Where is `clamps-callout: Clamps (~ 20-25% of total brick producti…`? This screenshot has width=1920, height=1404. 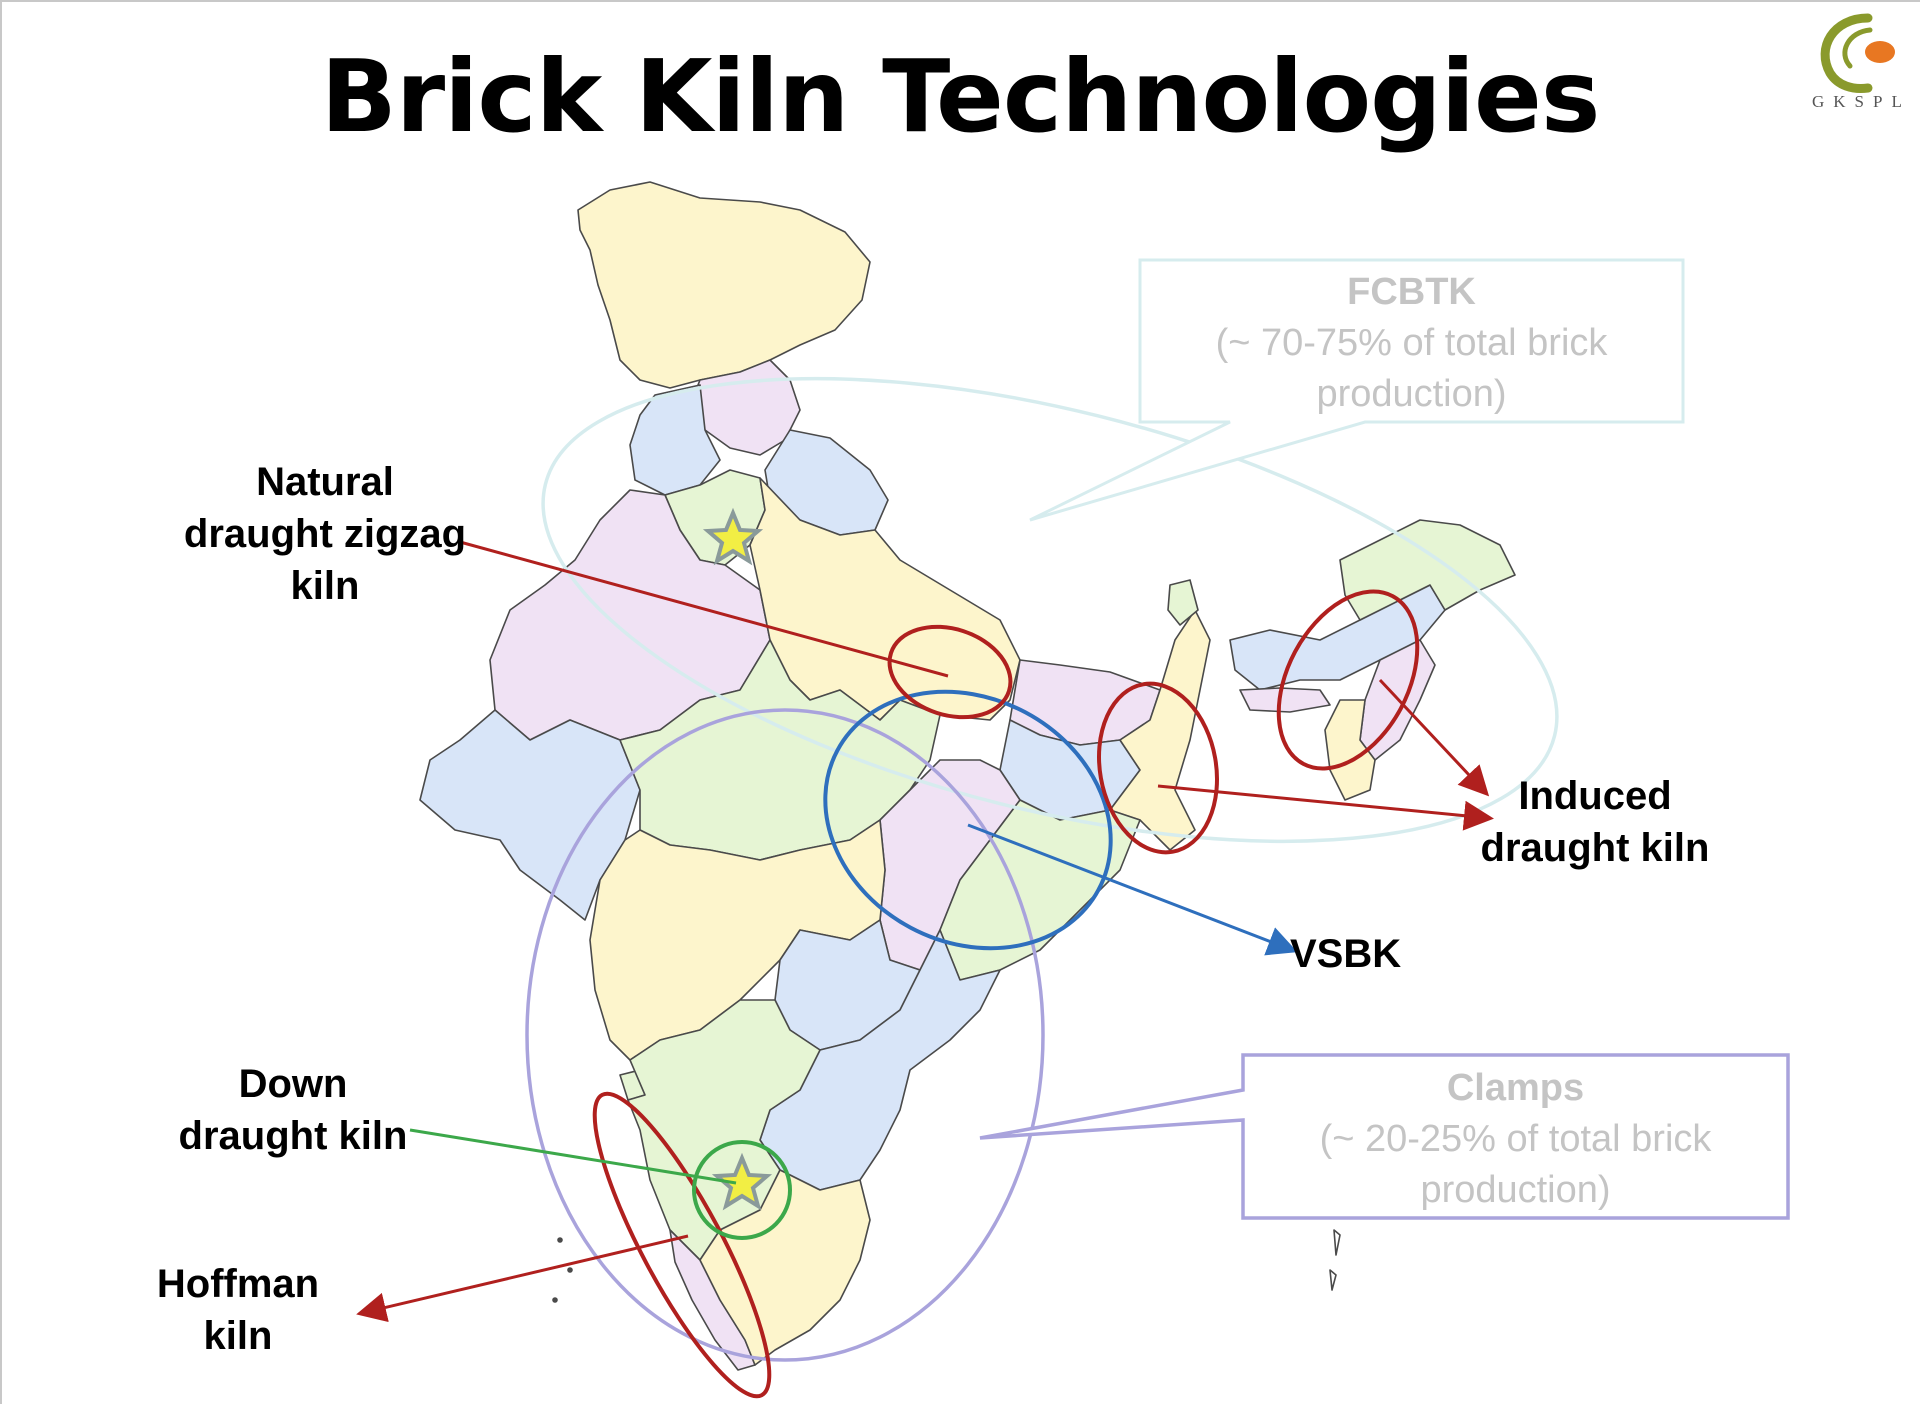
clamps-callout: Clamps (~ 20-25% of total brick producti… is located at coordinates (1515, 1139).